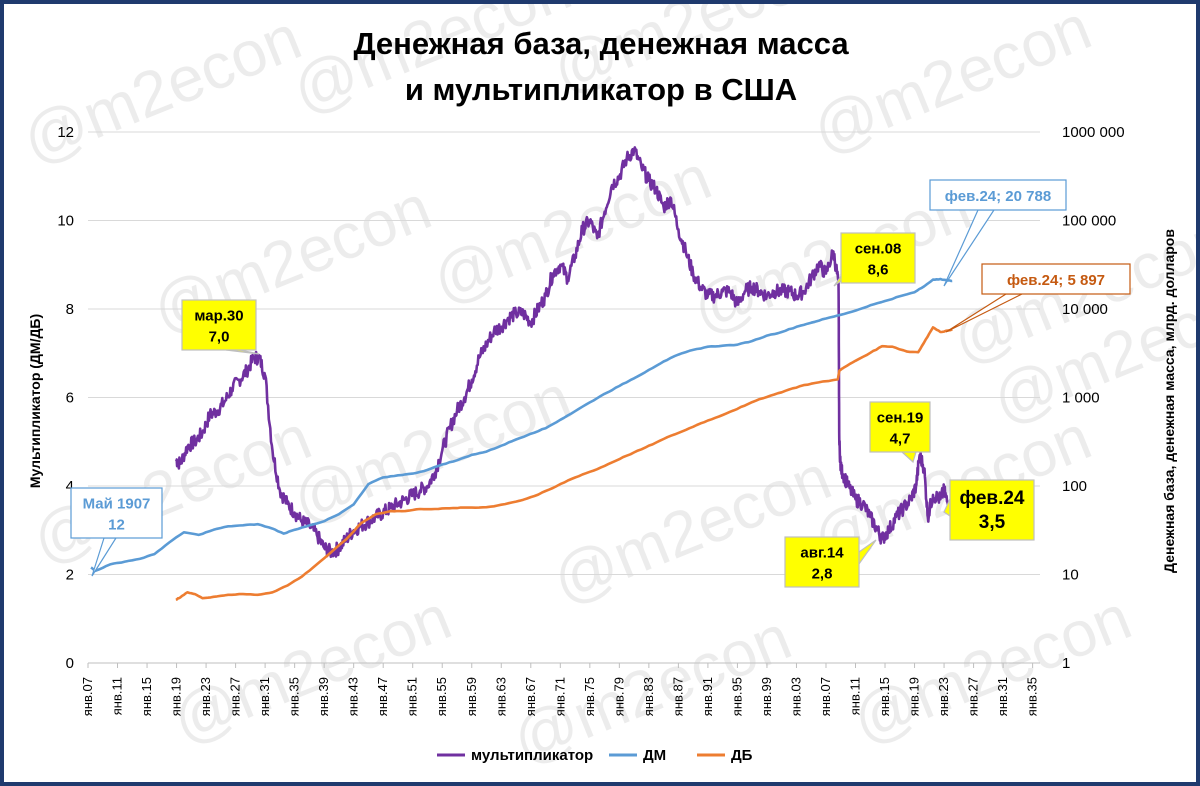 This screenshot has width=1200, height=786. What do you see at coordinates (382, 696) in the screenshot?
I see `x-tick-label: янв.47` at bounding box center [382, 696].